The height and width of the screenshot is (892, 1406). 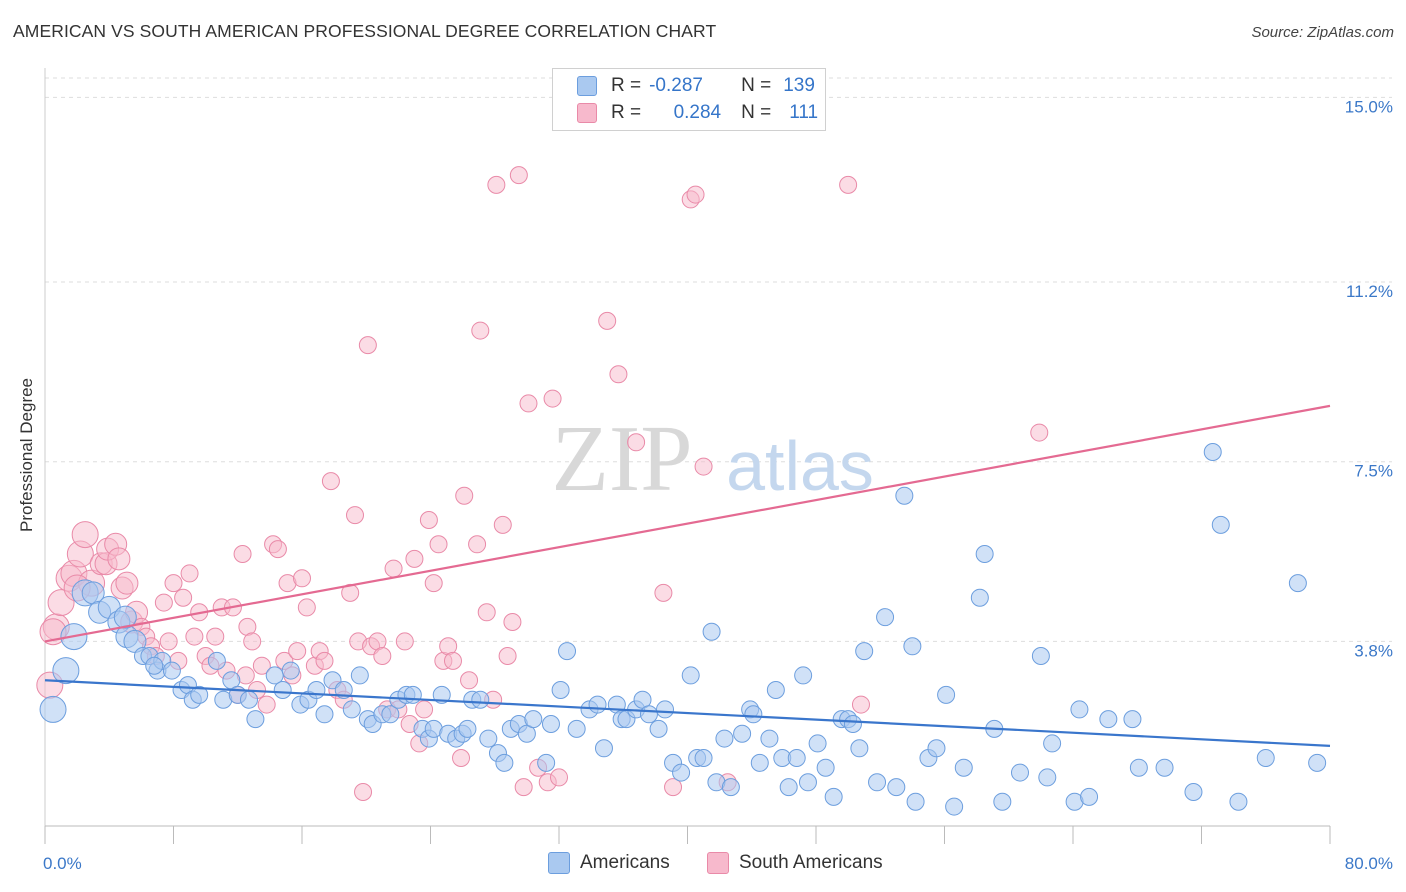 What do you see at coordinates (804, 112) in the screenshot?
I see `legend-n-value: 111` at bounding box center [804, 112].